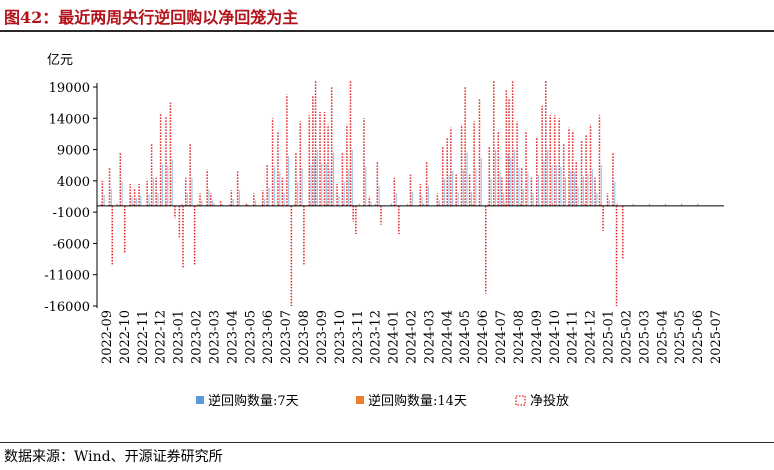 The width and height of the screenshot is (774, 470). I want to click on x-tick-label: 2024-10, so click(555, 337).